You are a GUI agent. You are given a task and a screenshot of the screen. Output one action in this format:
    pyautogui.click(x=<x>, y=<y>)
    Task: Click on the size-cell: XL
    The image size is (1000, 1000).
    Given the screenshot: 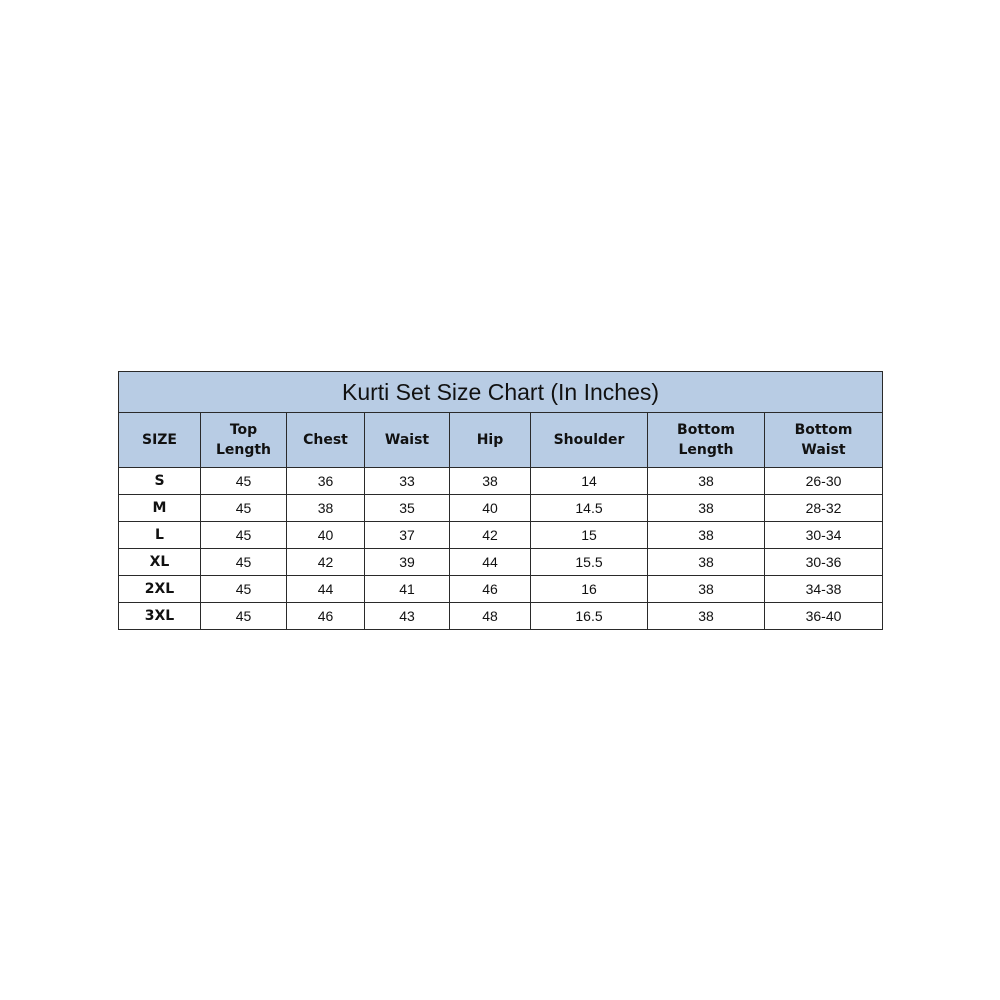 What is the action you would take?
    pyautogui.click(x=159, y=562)
    